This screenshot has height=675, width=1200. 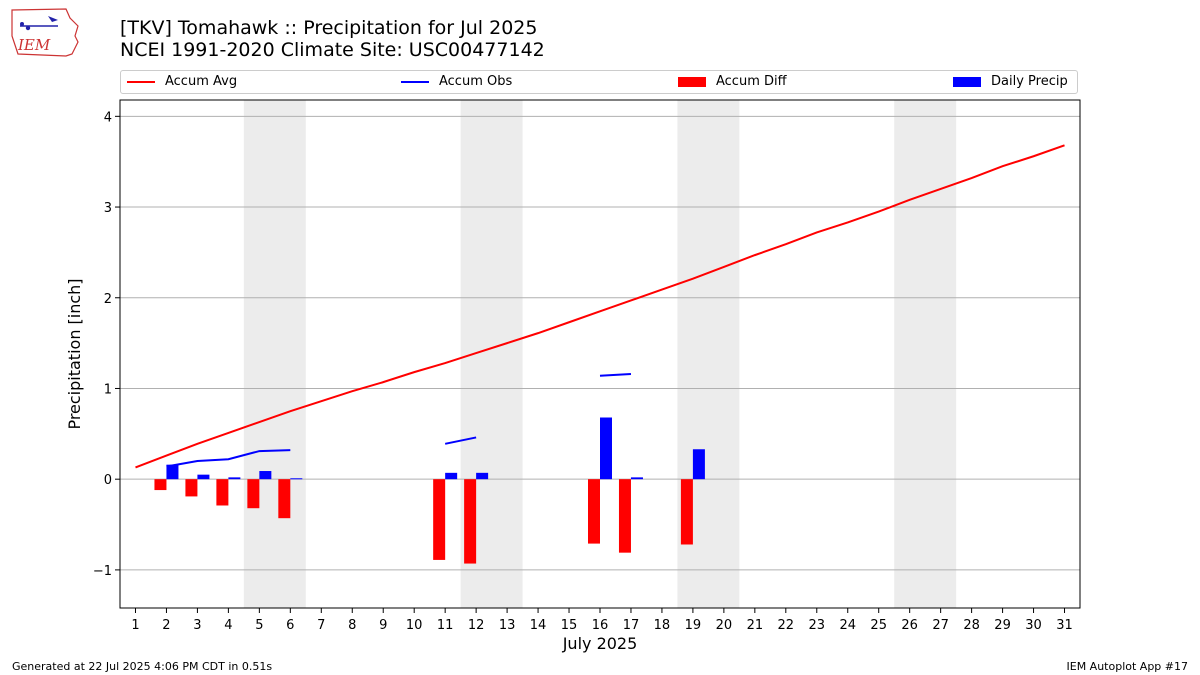 I want to click on x-tick-label-22: 22, so click(x=786, y=625).